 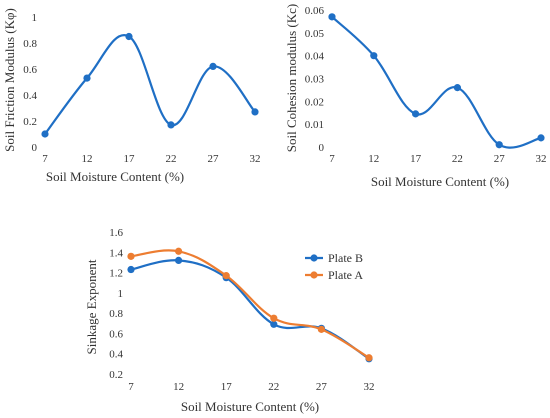 What do you see at coordinates (315, 57) in the screenshot?
I see `y-tick-label: 0.04` at bounding box center [315, 57].